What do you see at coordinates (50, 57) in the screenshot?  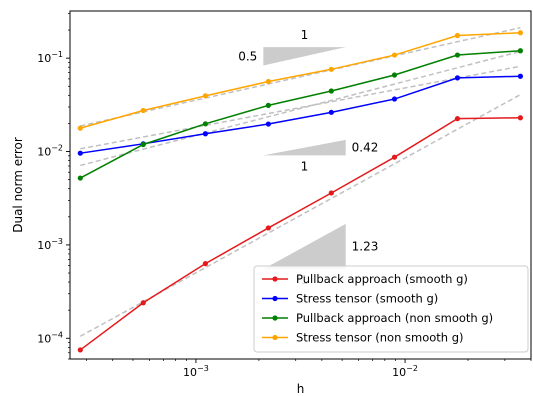 I see `y-tick-label-3: 10⁻¹` at bounding box center [50, 57].